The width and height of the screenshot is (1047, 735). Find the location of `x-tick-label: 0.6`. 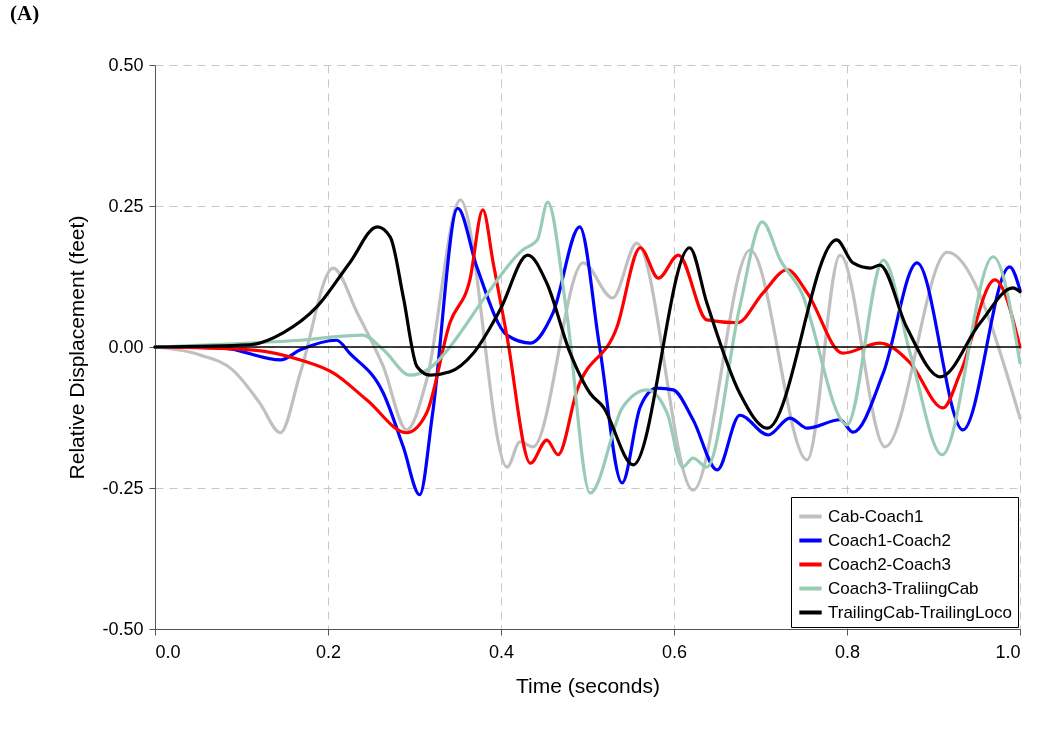

x-tick-label: 0.6 is located at coordinates (674, 651).